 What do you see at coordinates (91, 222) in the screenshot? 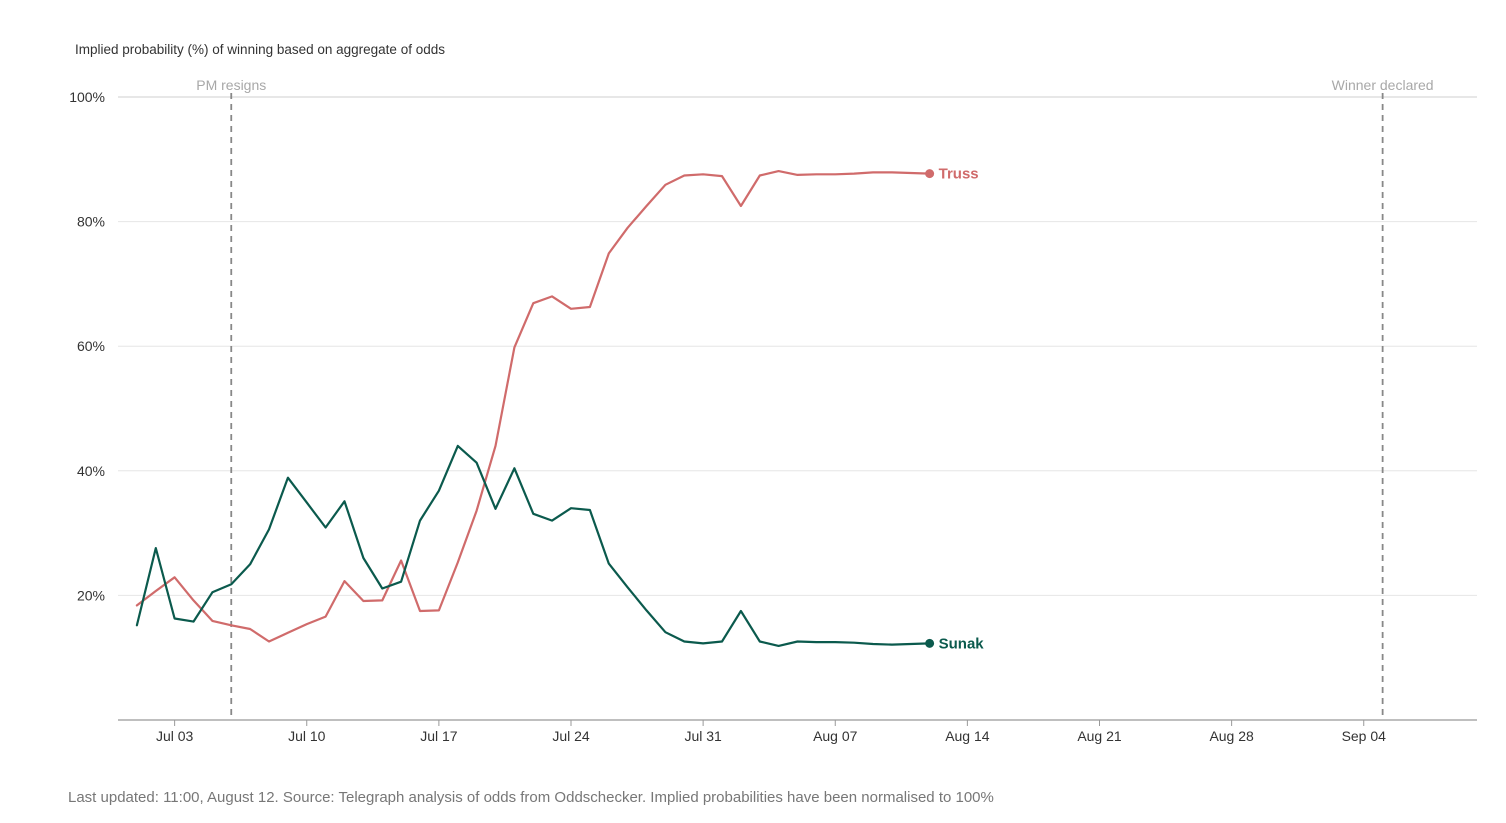
I see `y-tick-label: 80%` at bounding box center [91, 222].